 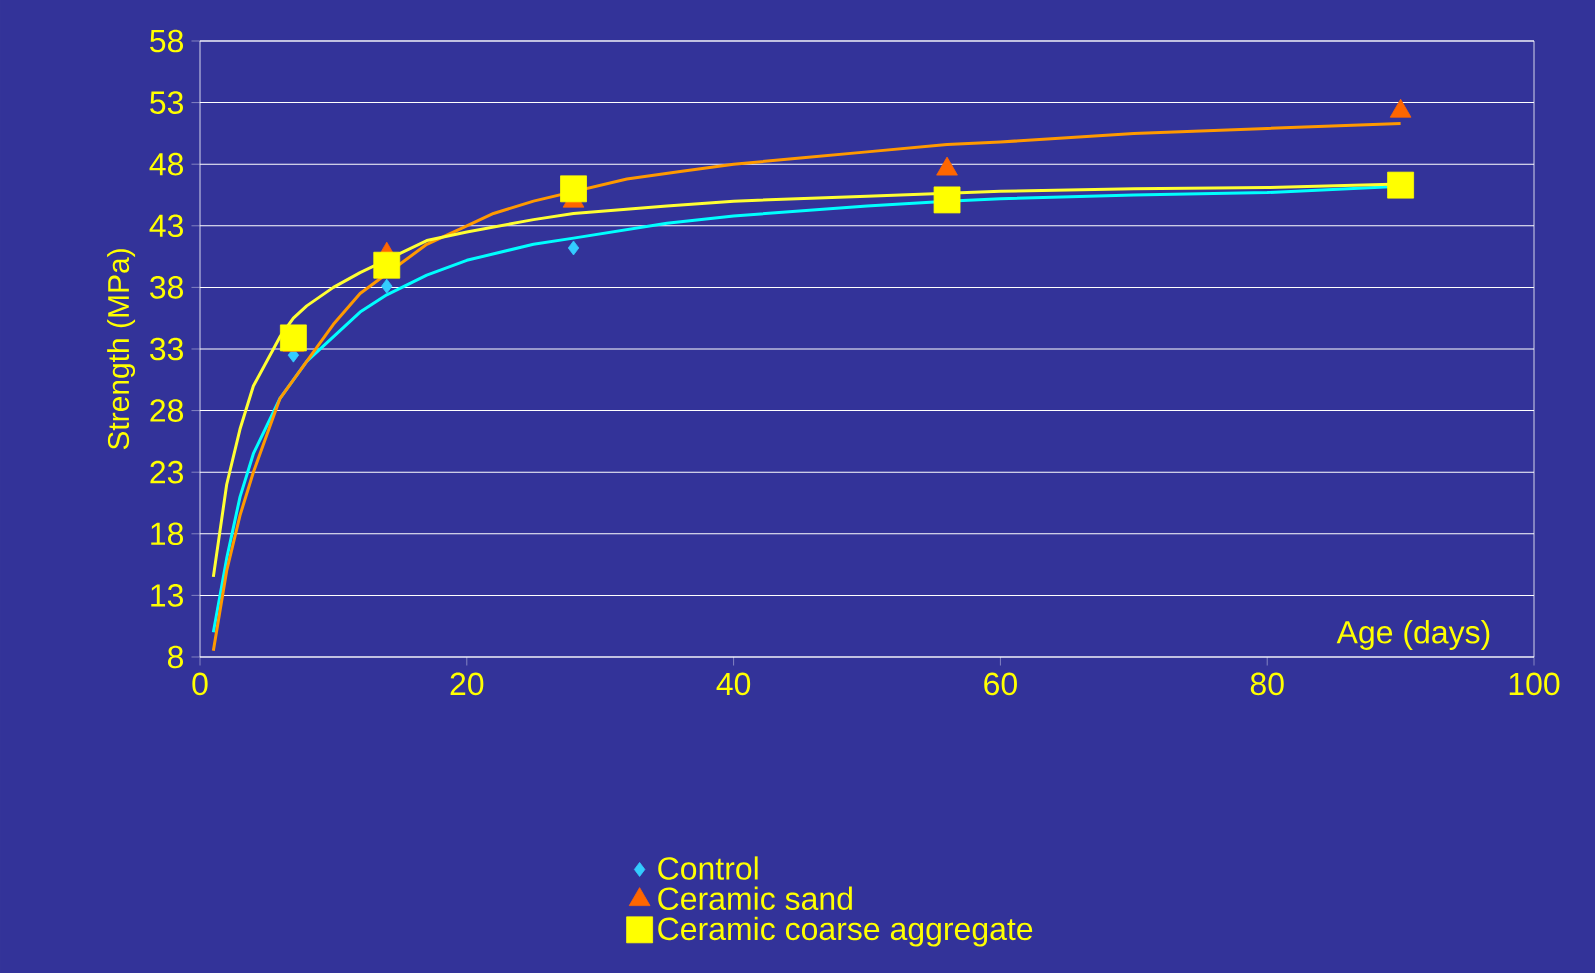 I want to click on y-axis-title: Strength (MPa), so click(x=121, y=349).